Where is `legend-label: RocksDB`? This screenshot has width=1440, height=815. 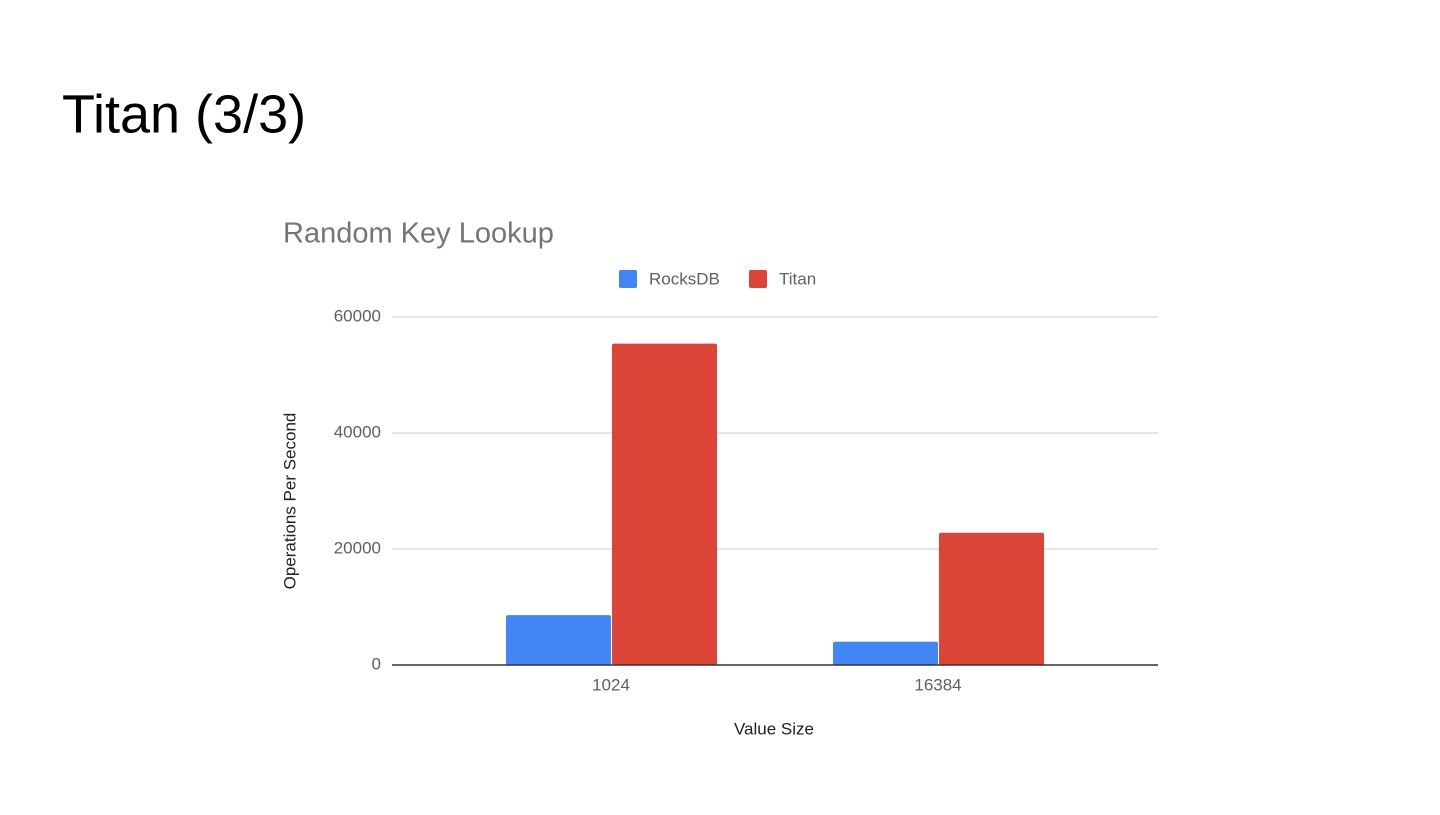
legend-label: RocksDB is located at coordinates (684, 278).